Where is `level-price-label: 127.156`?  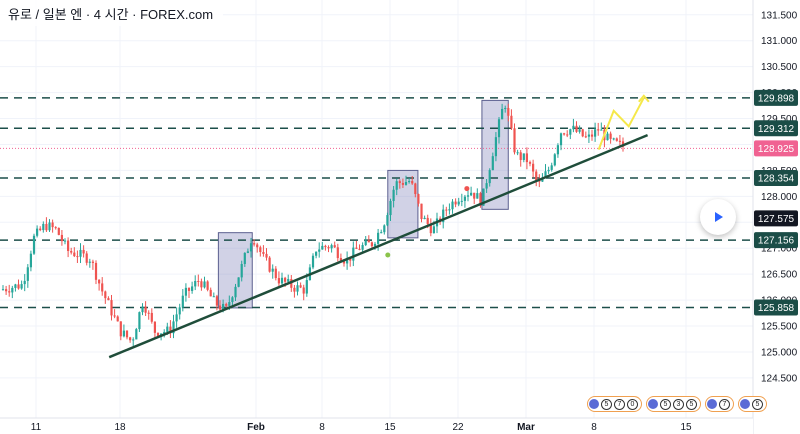 level-price-label: 127.156 is located at coordinates (776, 241).